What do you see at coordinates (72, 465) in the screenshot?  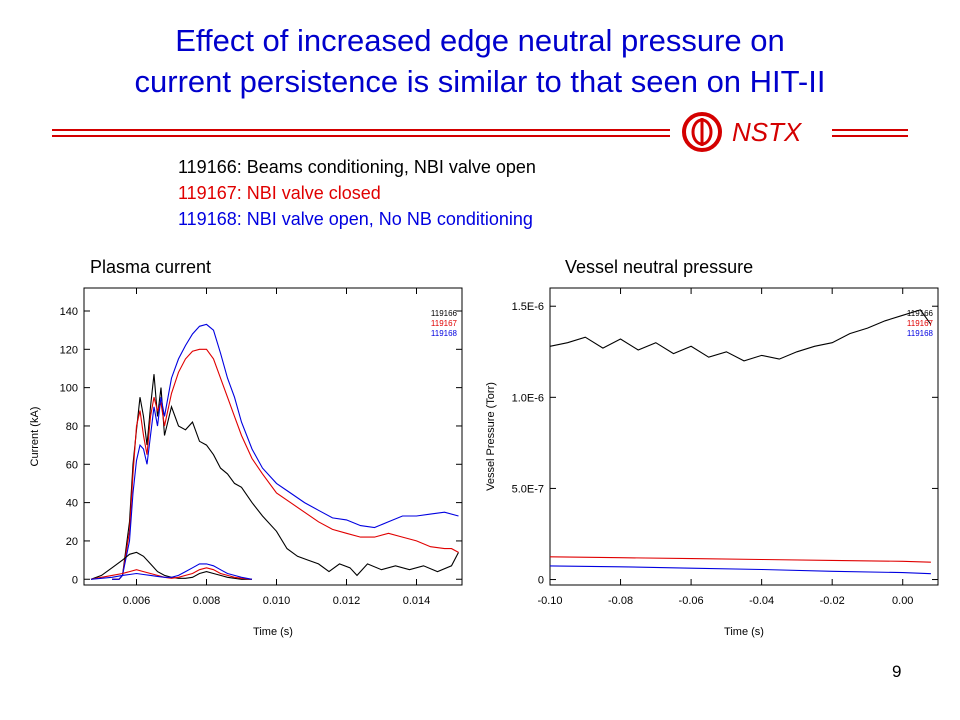 I see `left-y-tick-label: 60` at bounding box center [72, 465].